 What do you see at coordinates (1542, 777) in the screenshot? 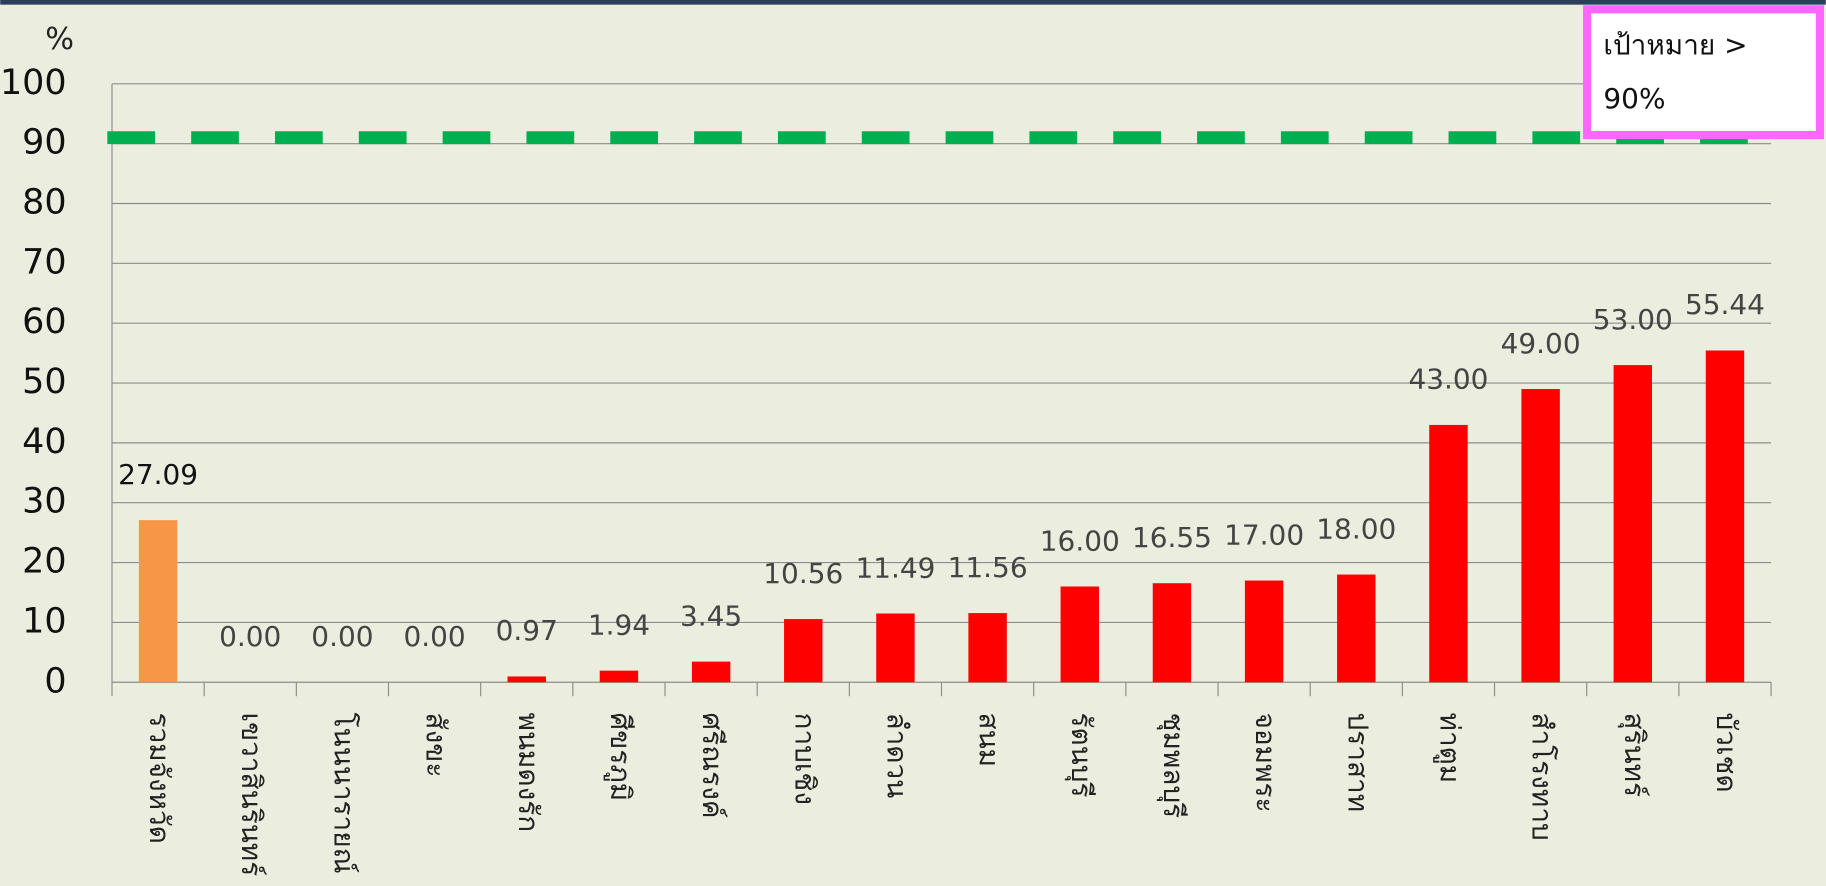
I see `x-tick-label: สำโรงทาบ` at bounding box center [1542, 777].